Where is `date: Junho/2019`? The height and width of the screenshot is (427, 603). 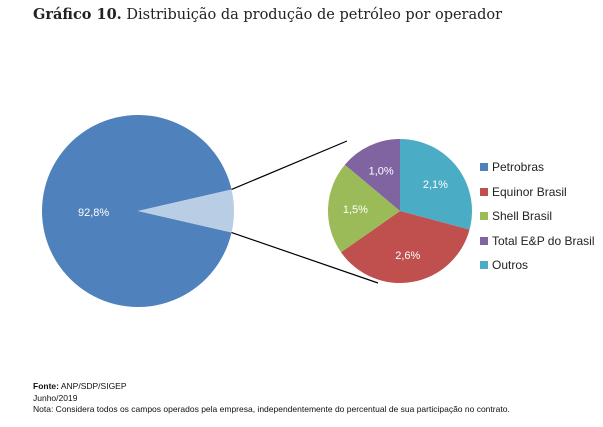
date: Junho/2019 is located at coordinates (55, 397).